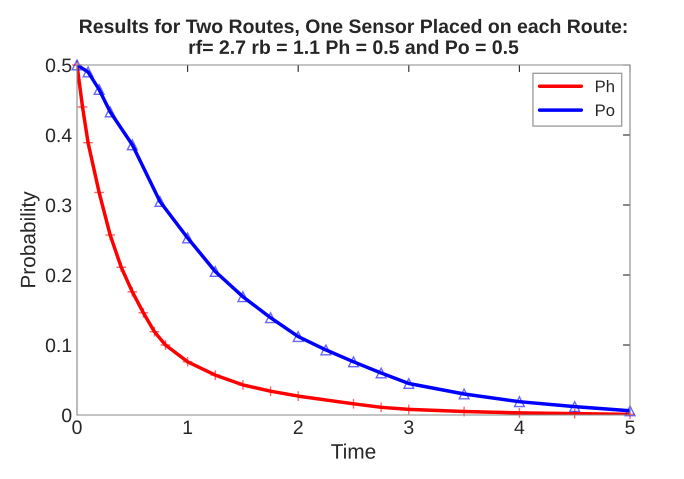 This screenshot has width=684, height=479. I want to click on y-tick-label: 0.1, so click(59, 345).